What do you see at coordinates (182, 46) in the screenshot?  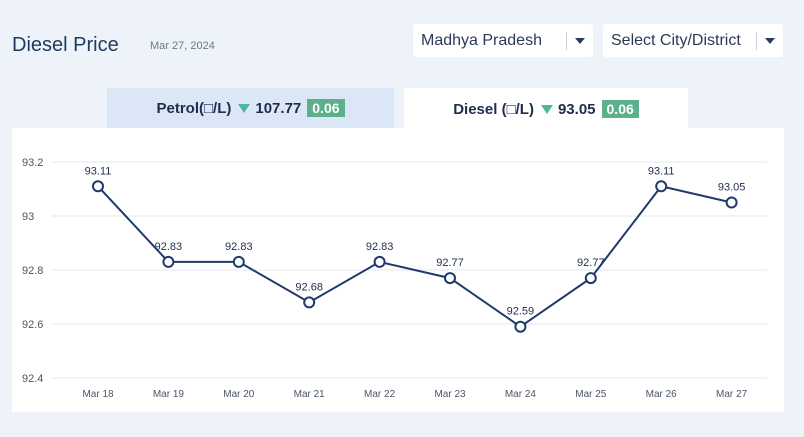 I see `price-date: Mar 27, 2024` at bounding box center [182, 46].